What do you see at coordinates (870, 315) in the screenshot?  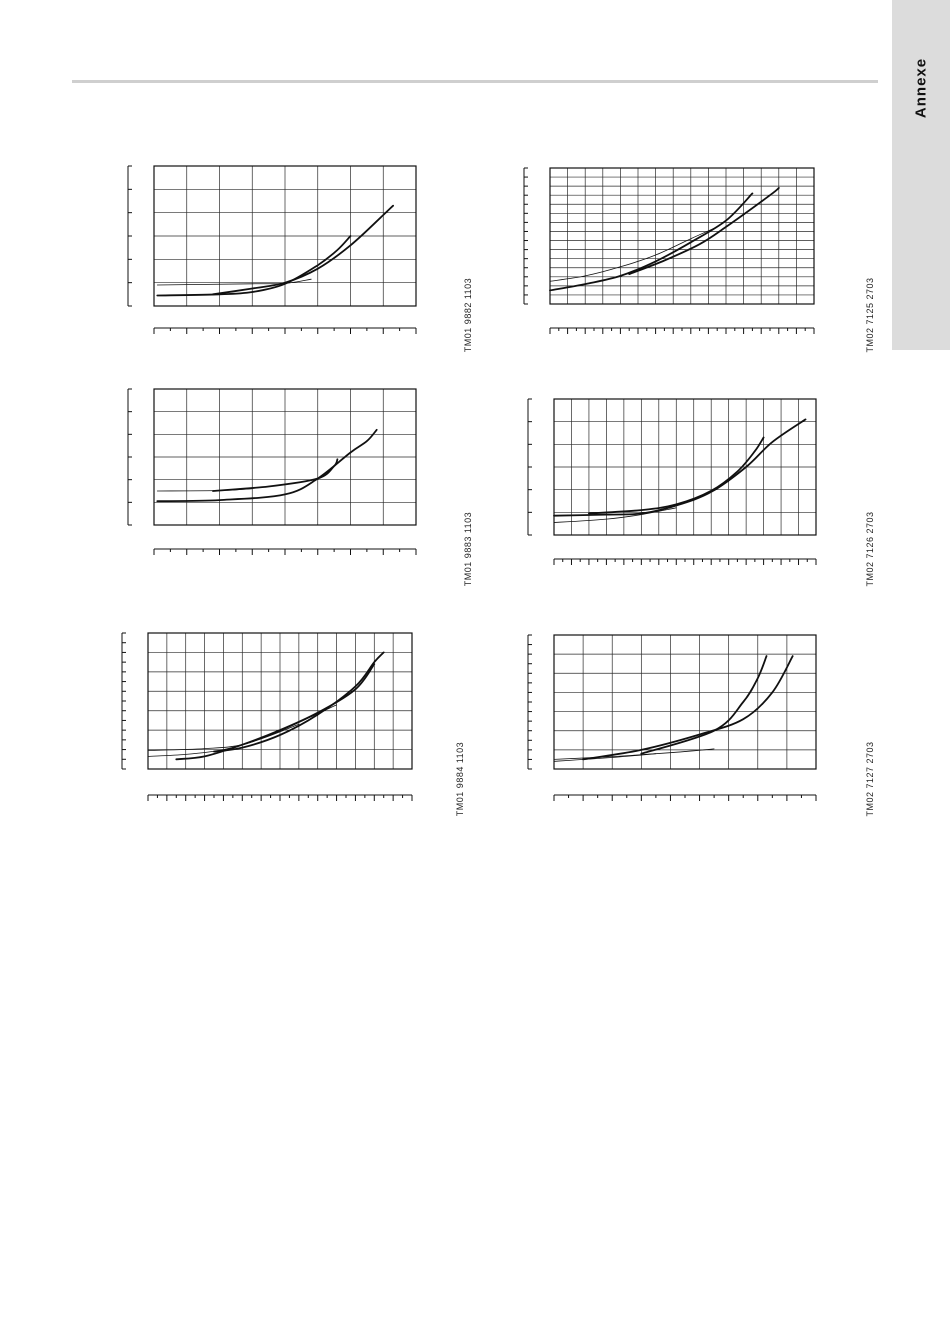 I see `chart-2-code: TM02 7125 2703` at bounding box center [870, 315].